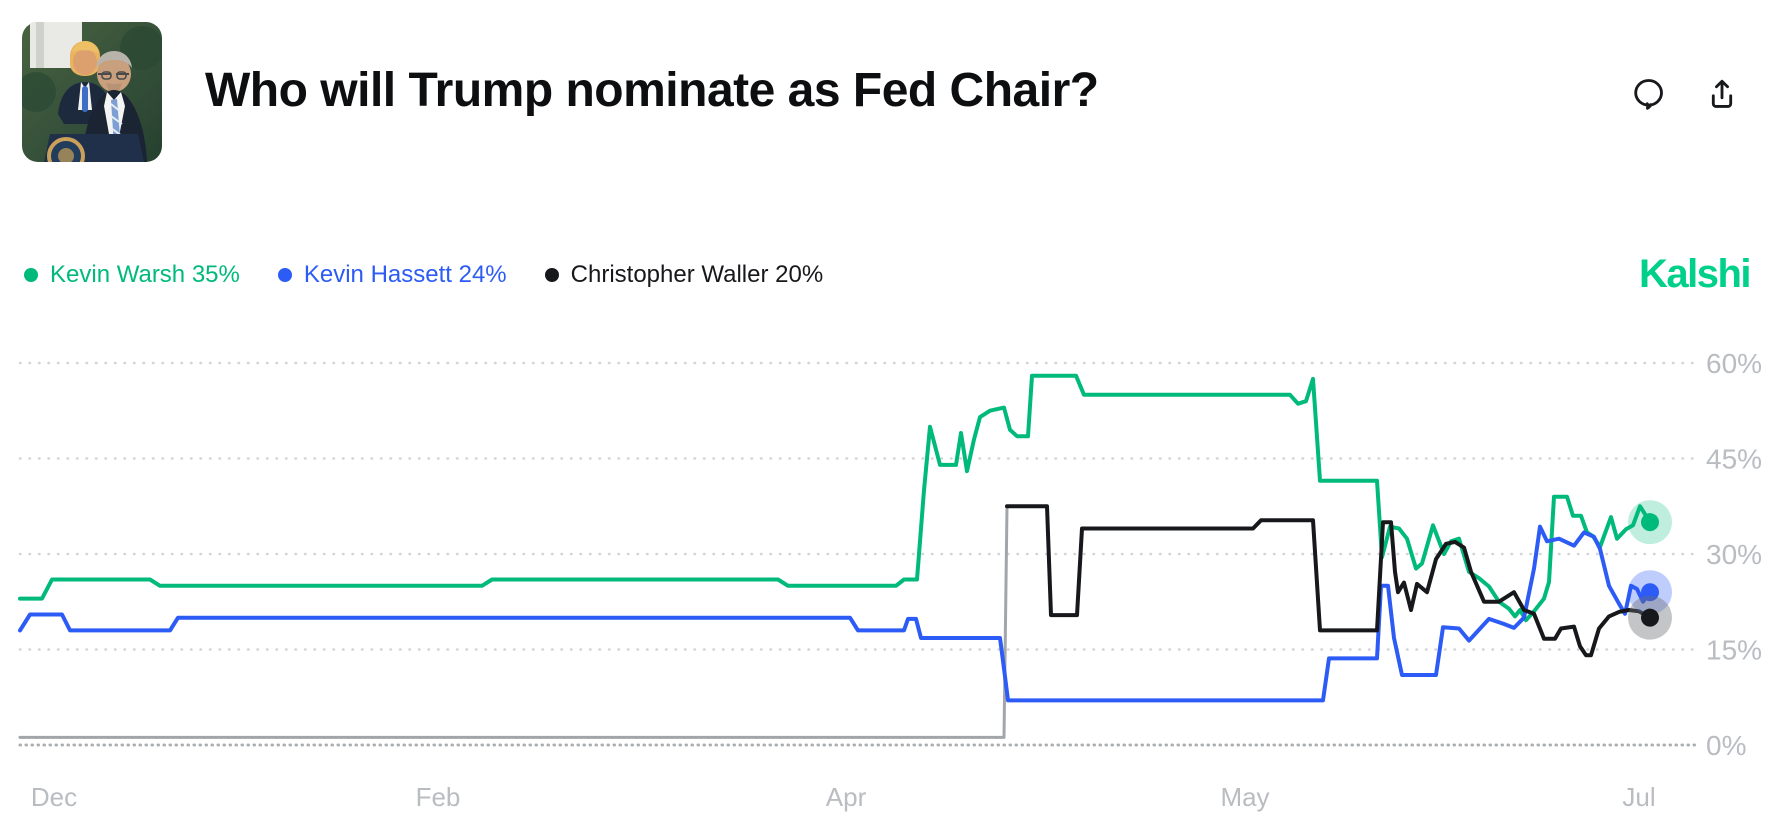 This screenshot has width=1778, height=822. Describe the element at coordinates (652, 90) in the screenshot. I see `page-title: Who will Trump nominate as Fed Chair?` at that location.